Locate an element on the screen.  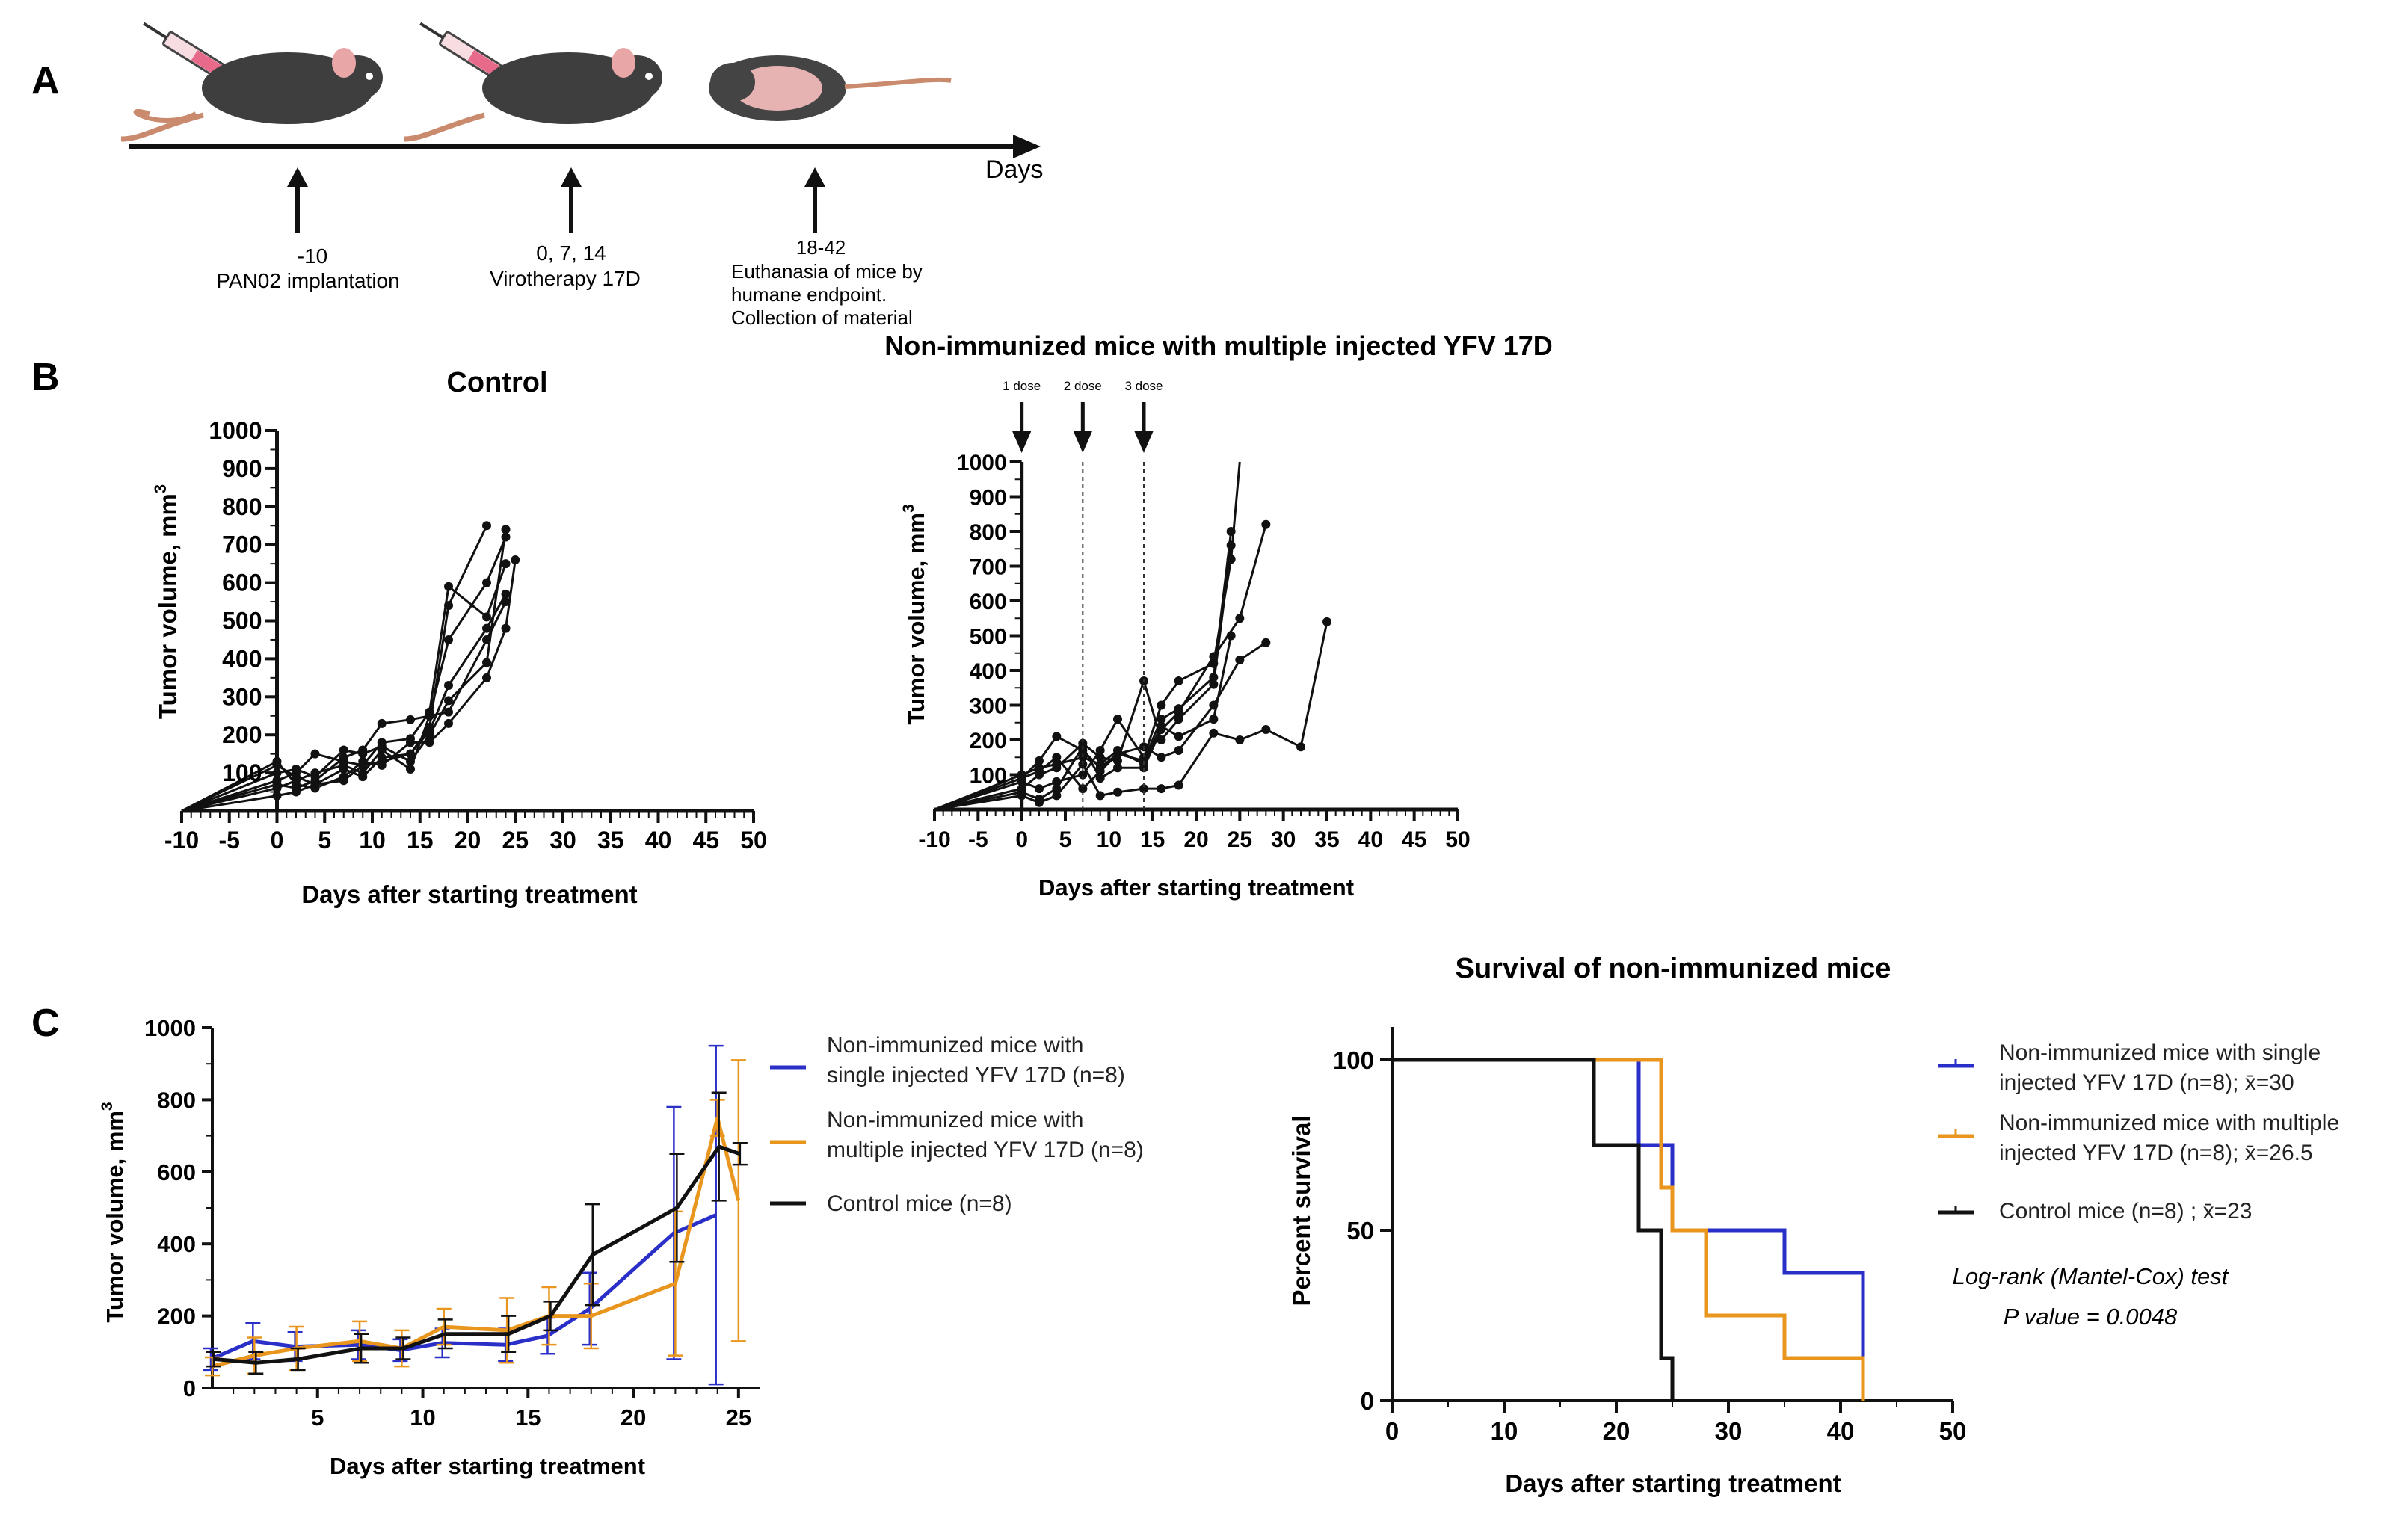
legend-label: single injected YFV 17D (n=8) is located at coordinates (976, 1076).